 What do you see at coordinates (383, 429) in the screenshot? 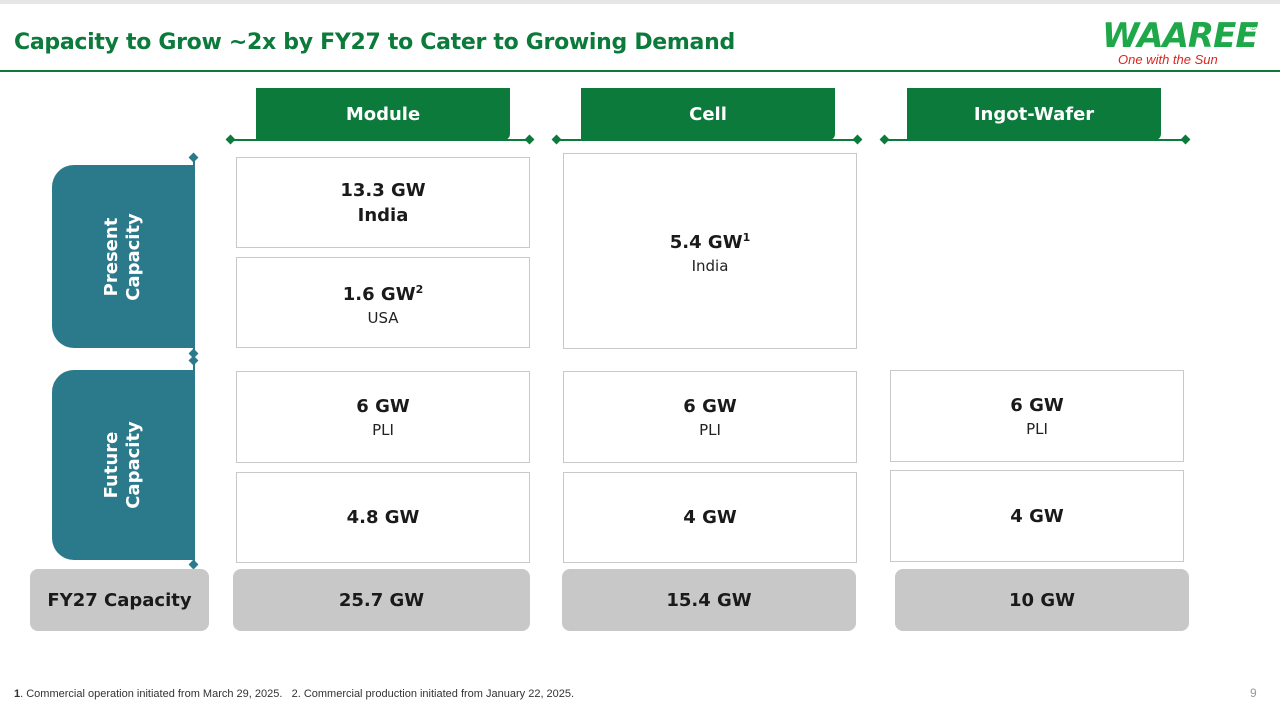
I see `module-future-pli-label: PLI` at bounding box center [383, 429].